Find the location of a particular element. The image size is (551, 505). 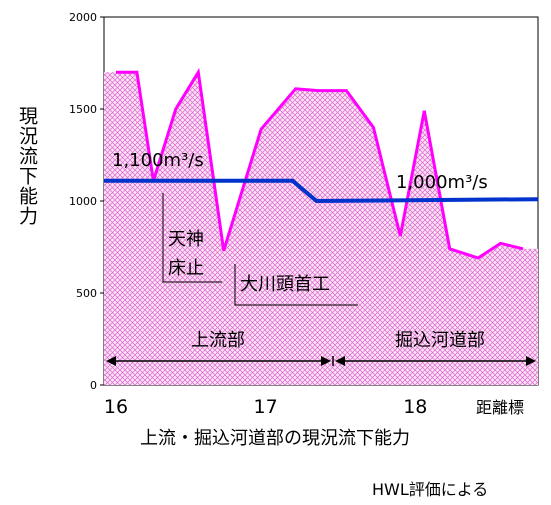

okawa-marker is located at coordinates (296, 285).